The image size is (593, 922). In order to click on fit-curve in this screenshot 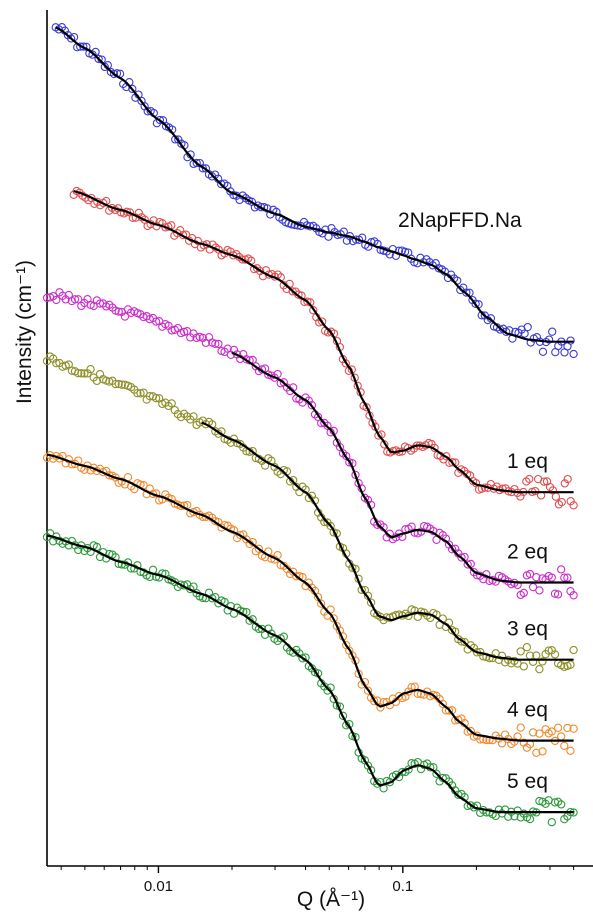, I will do `click(402, 467)`.